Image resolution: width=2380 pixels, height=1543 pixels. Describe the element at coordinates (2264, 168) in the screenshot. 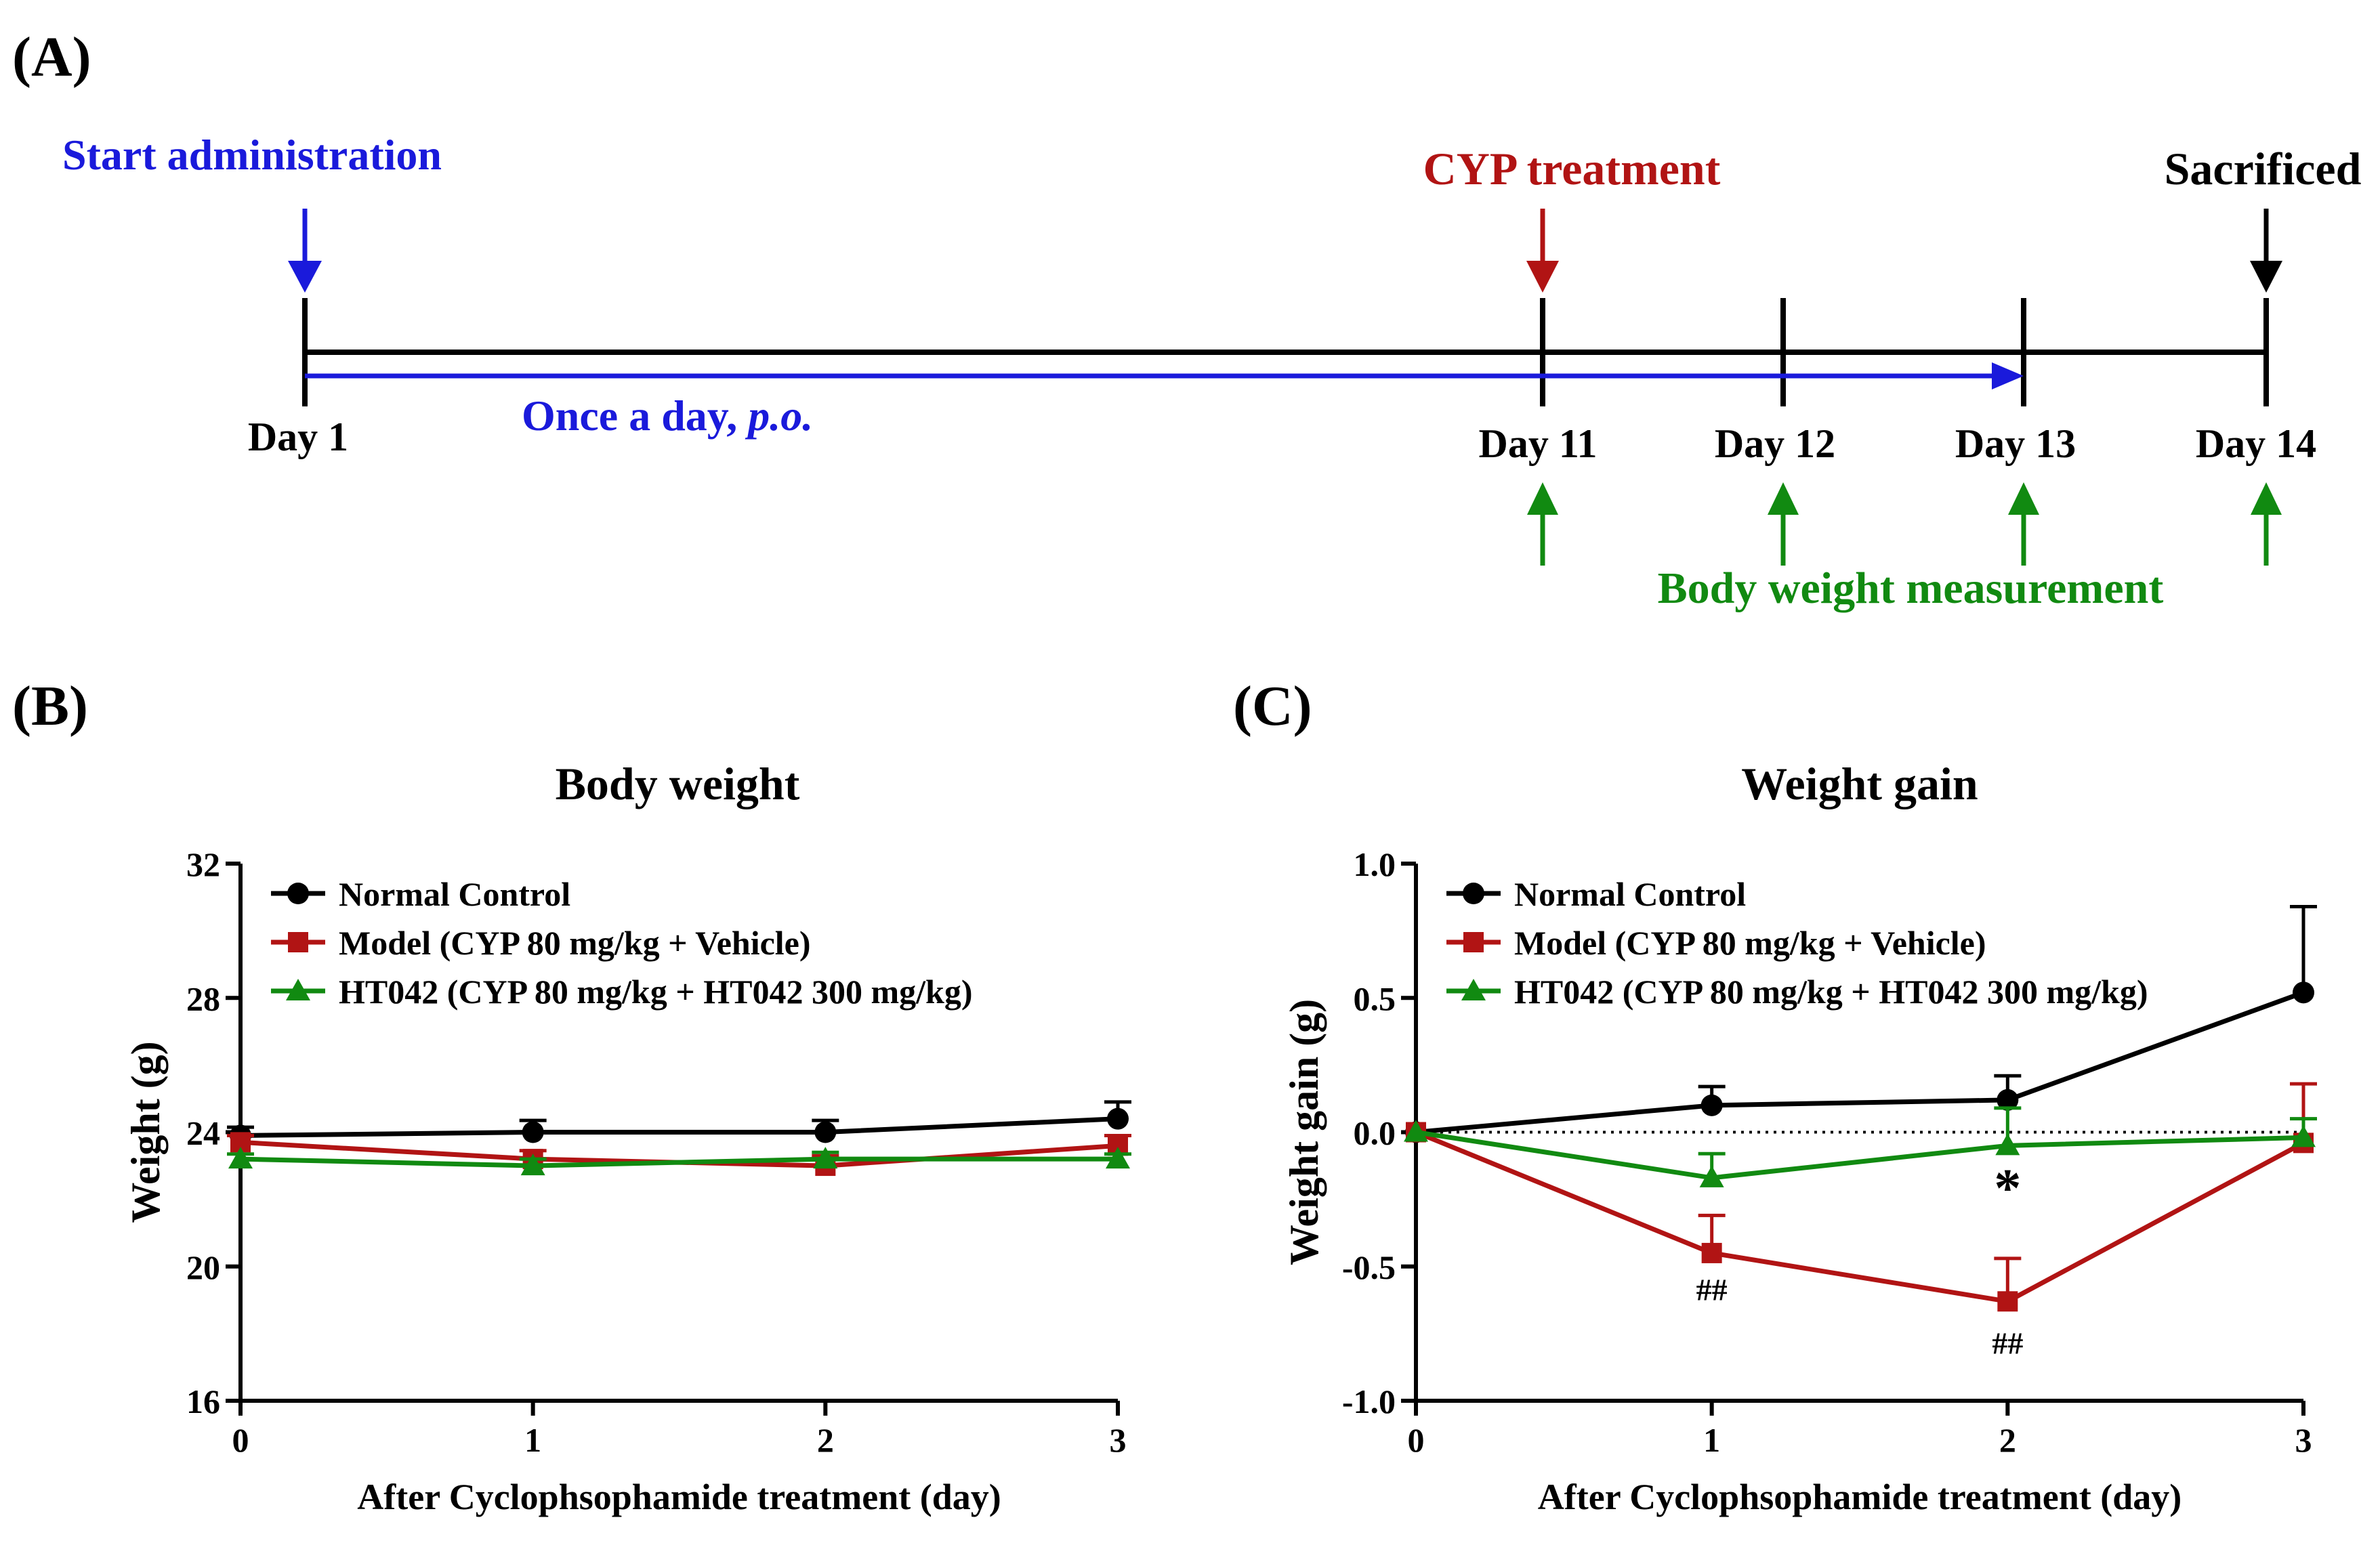

I see `sacrificed-label: Sacrificed` at that location.